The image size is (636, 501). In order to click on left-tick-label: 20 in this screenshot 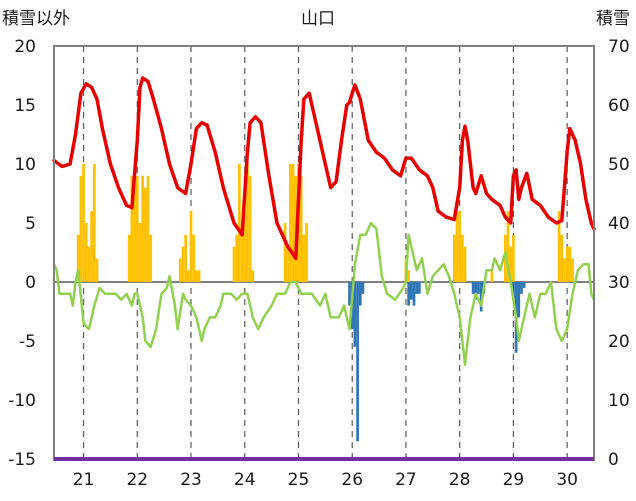, I will do `click(25, 47)`.